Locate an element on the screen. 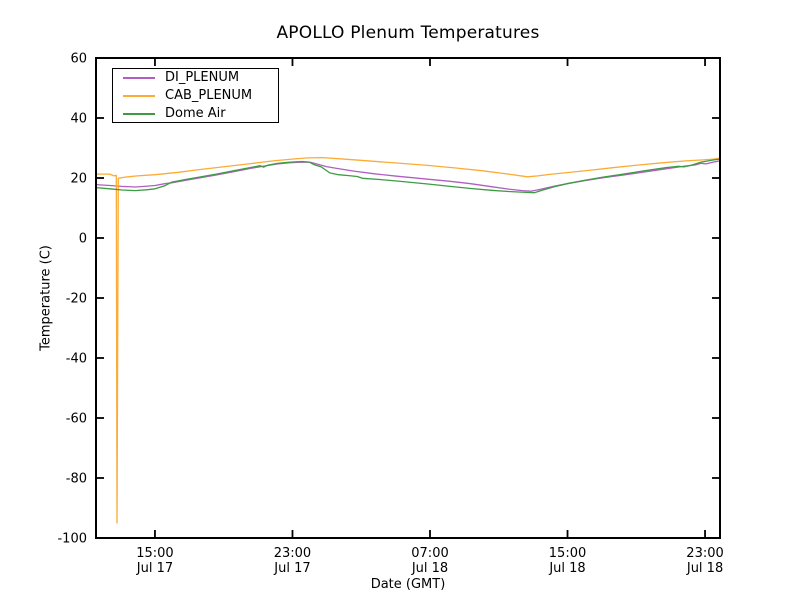 The image size is (800, 600). di-plenum-line-swatch is located at coordinates (139, 77).